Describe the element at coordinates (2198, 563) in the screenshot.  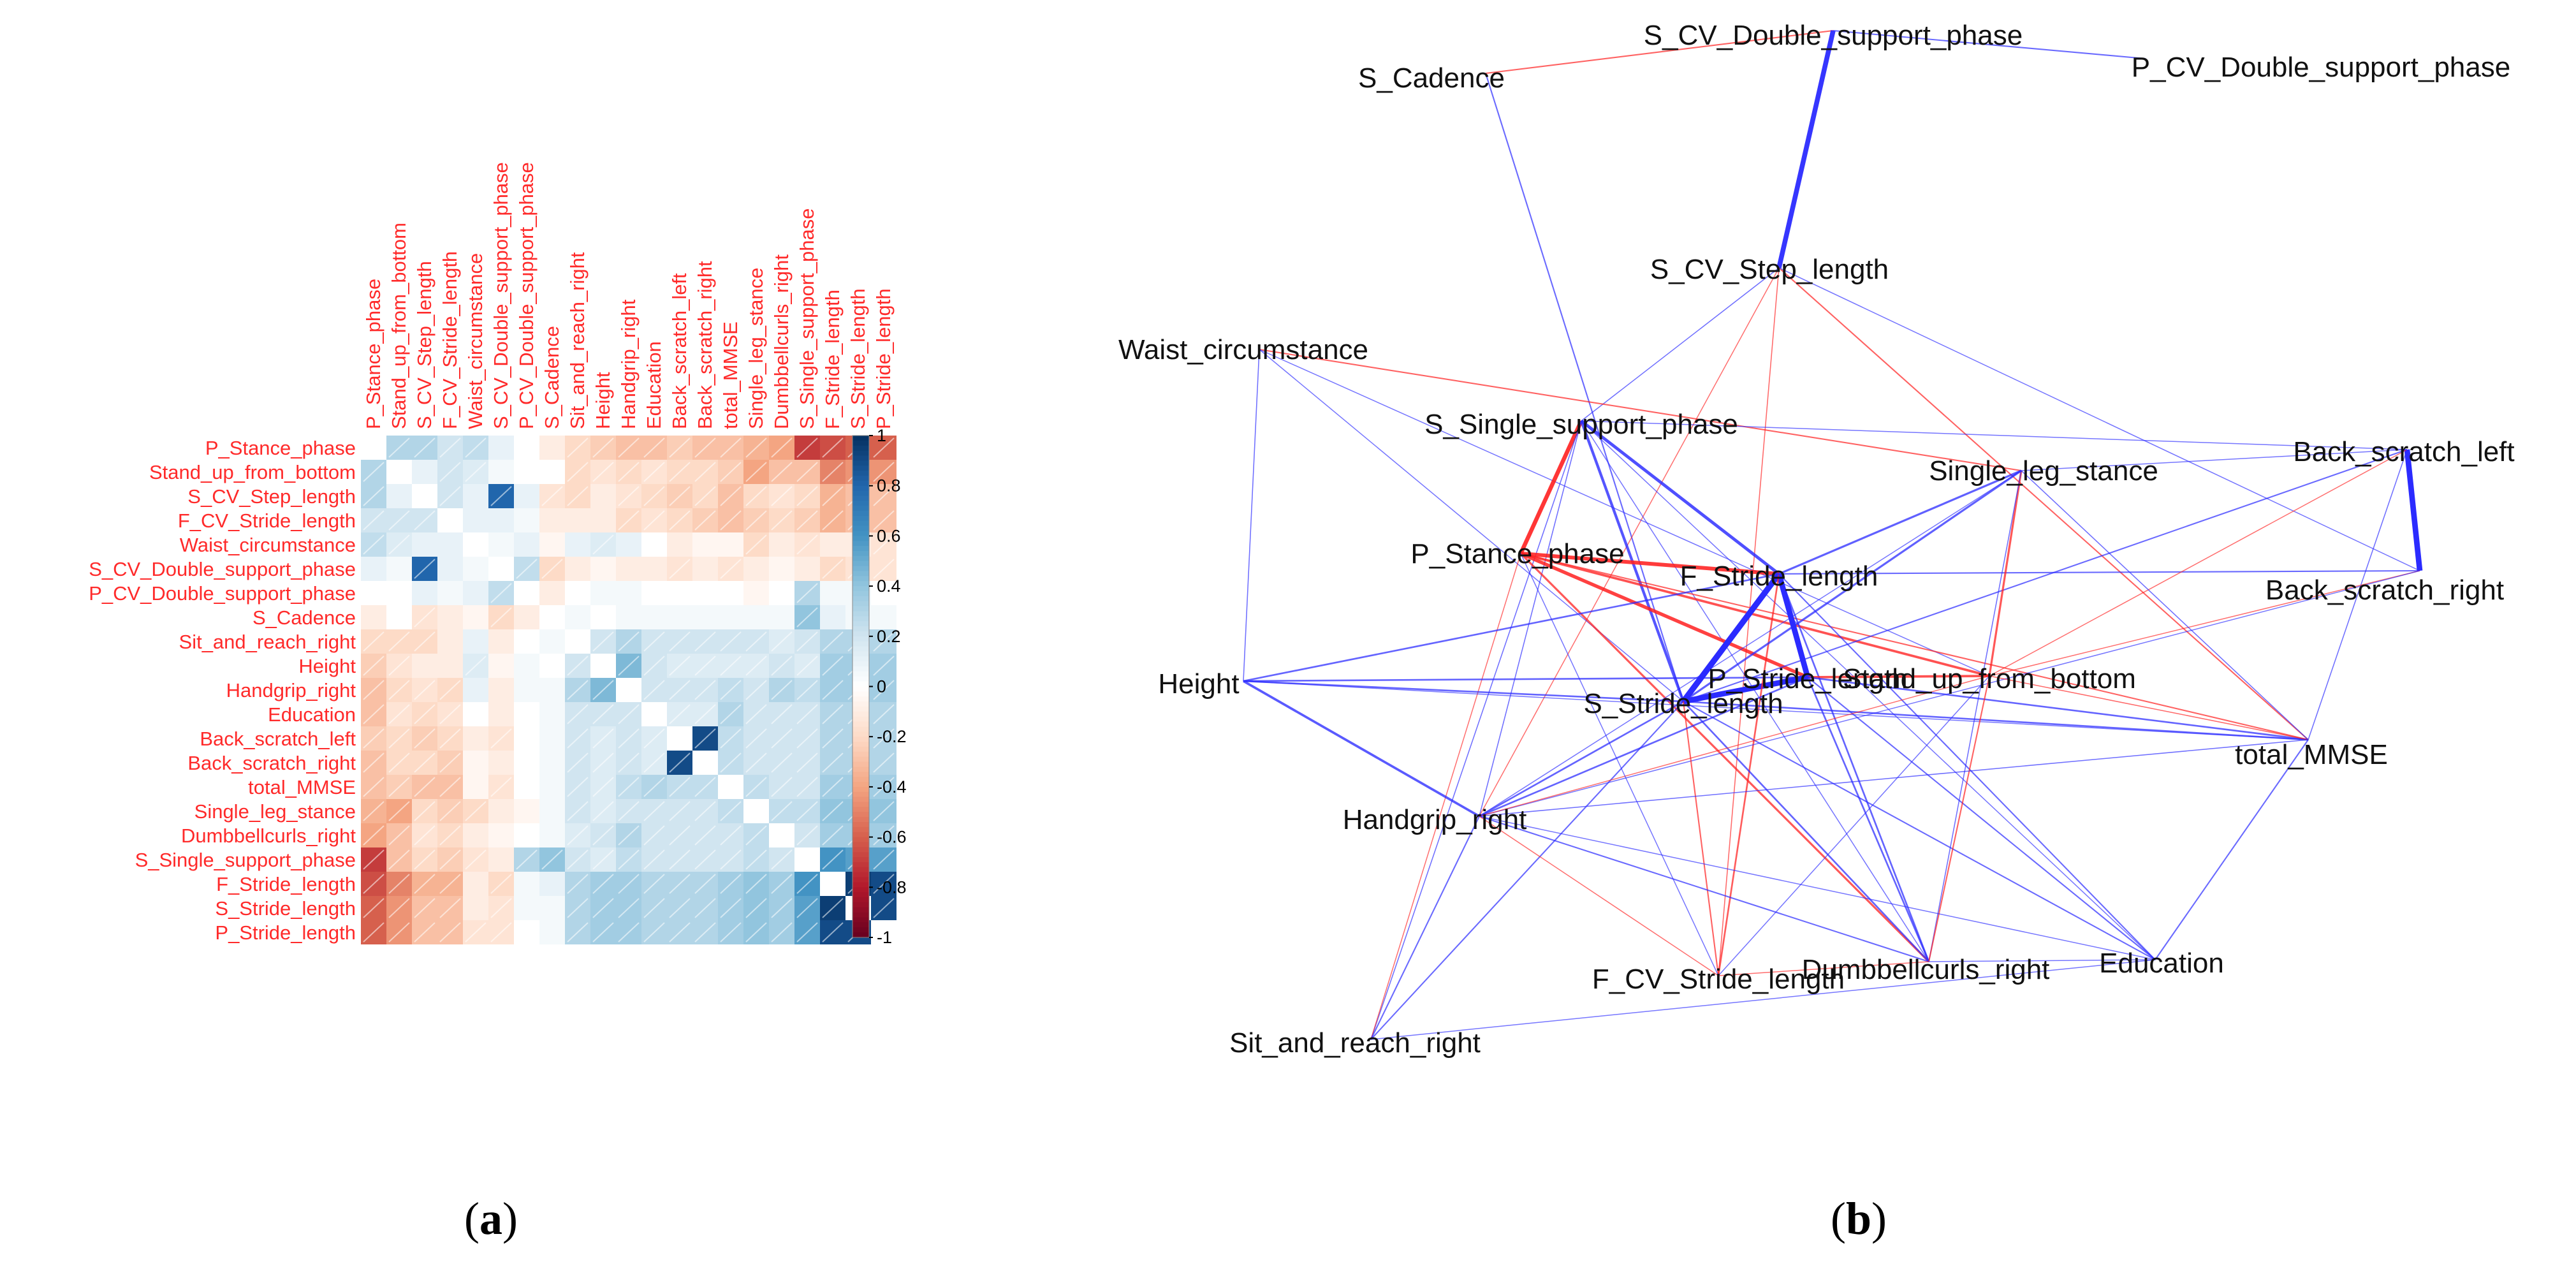
I see `edge-back-scratch-left--stand-up-from-bottom` at that location.